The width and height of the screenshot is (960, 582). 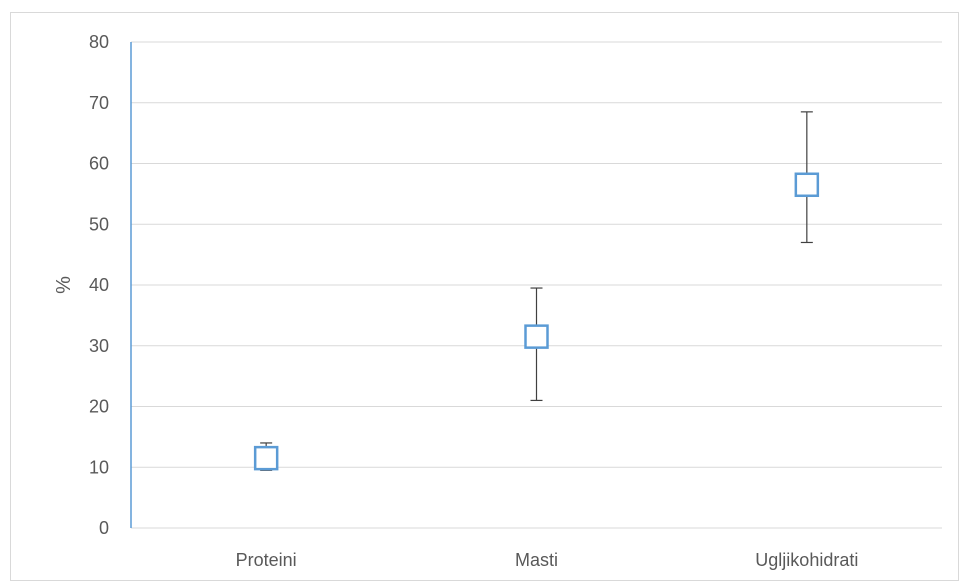 I want to click on y-axis-title: %, so click(x=64, y=285).